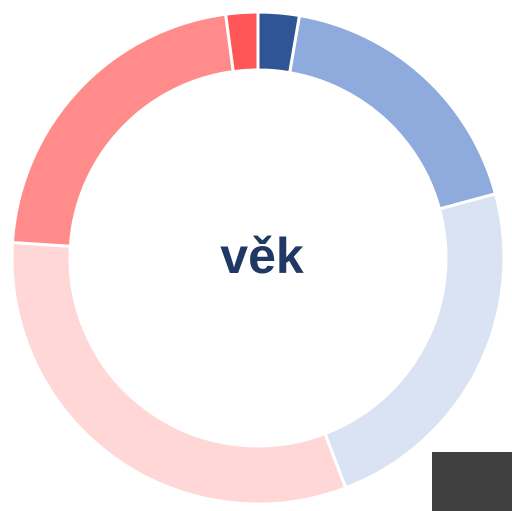 Image resolution: width=512 pixels, height=511 pixels. What do you see at coordinates (472, 481) in the screenshot?
I see `corner-box` at bounding box center [472, 481].